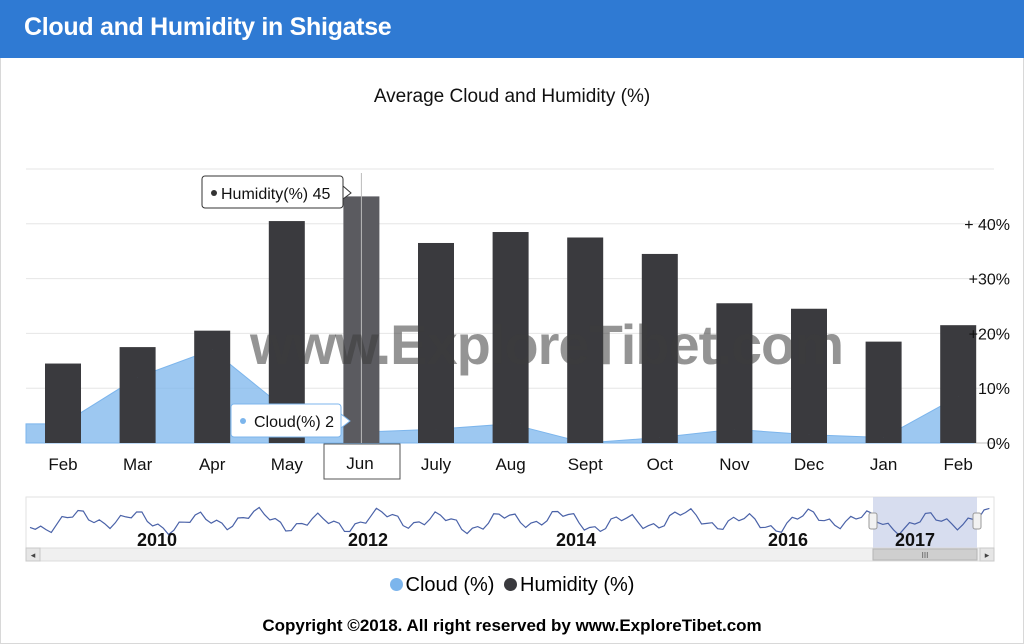 The image size is (1024, 644). I want to click on scroll-left-arrow-icon: ◂, so click(33, 556).